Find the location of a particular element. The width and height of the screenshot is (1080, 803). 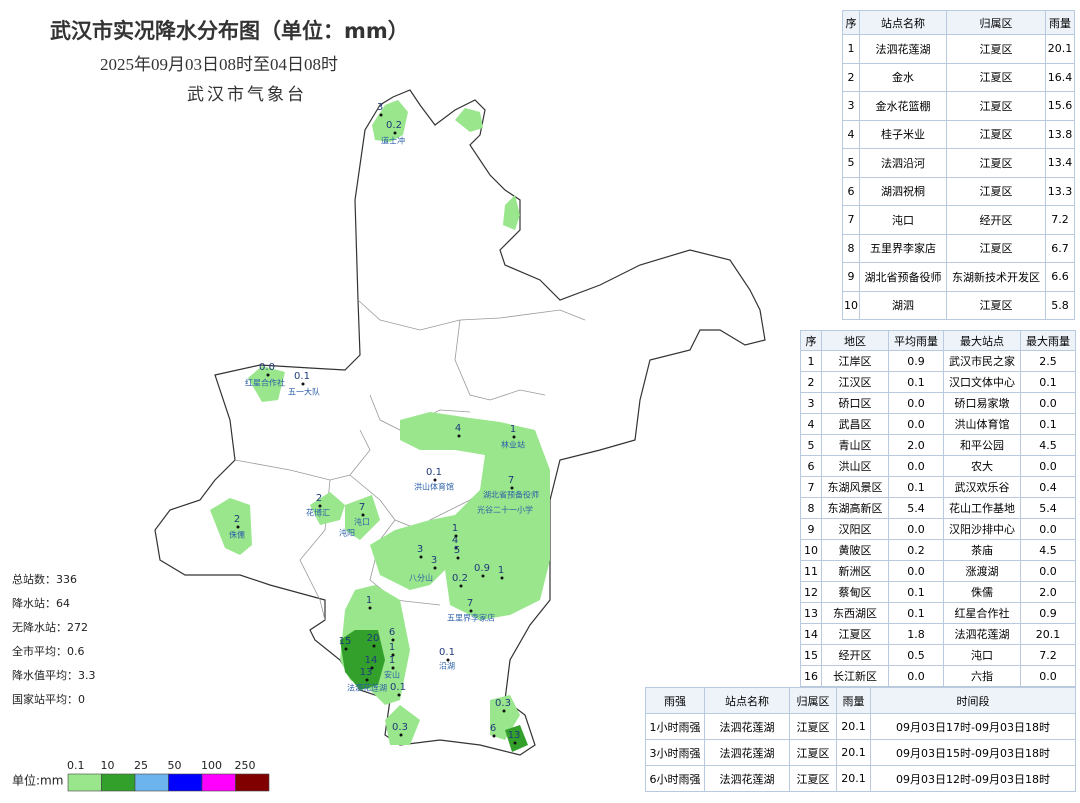

cell: 东湖风景区 is located at coordinates (855, 487).